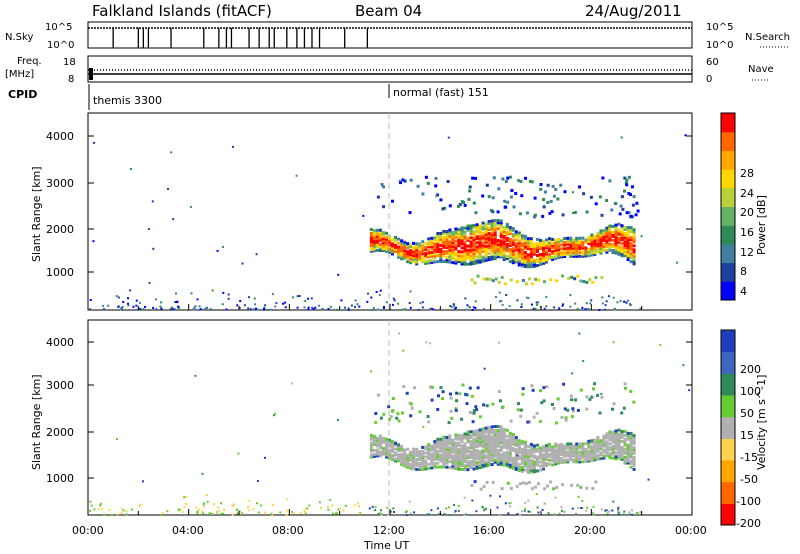 Image resolution: width=800 pixels, height=554 pixels. What do you see at coordinates (747, 173) in the screenshot?
I see `power-cbar-tick-28: 28` at bounding box center [747, 173].